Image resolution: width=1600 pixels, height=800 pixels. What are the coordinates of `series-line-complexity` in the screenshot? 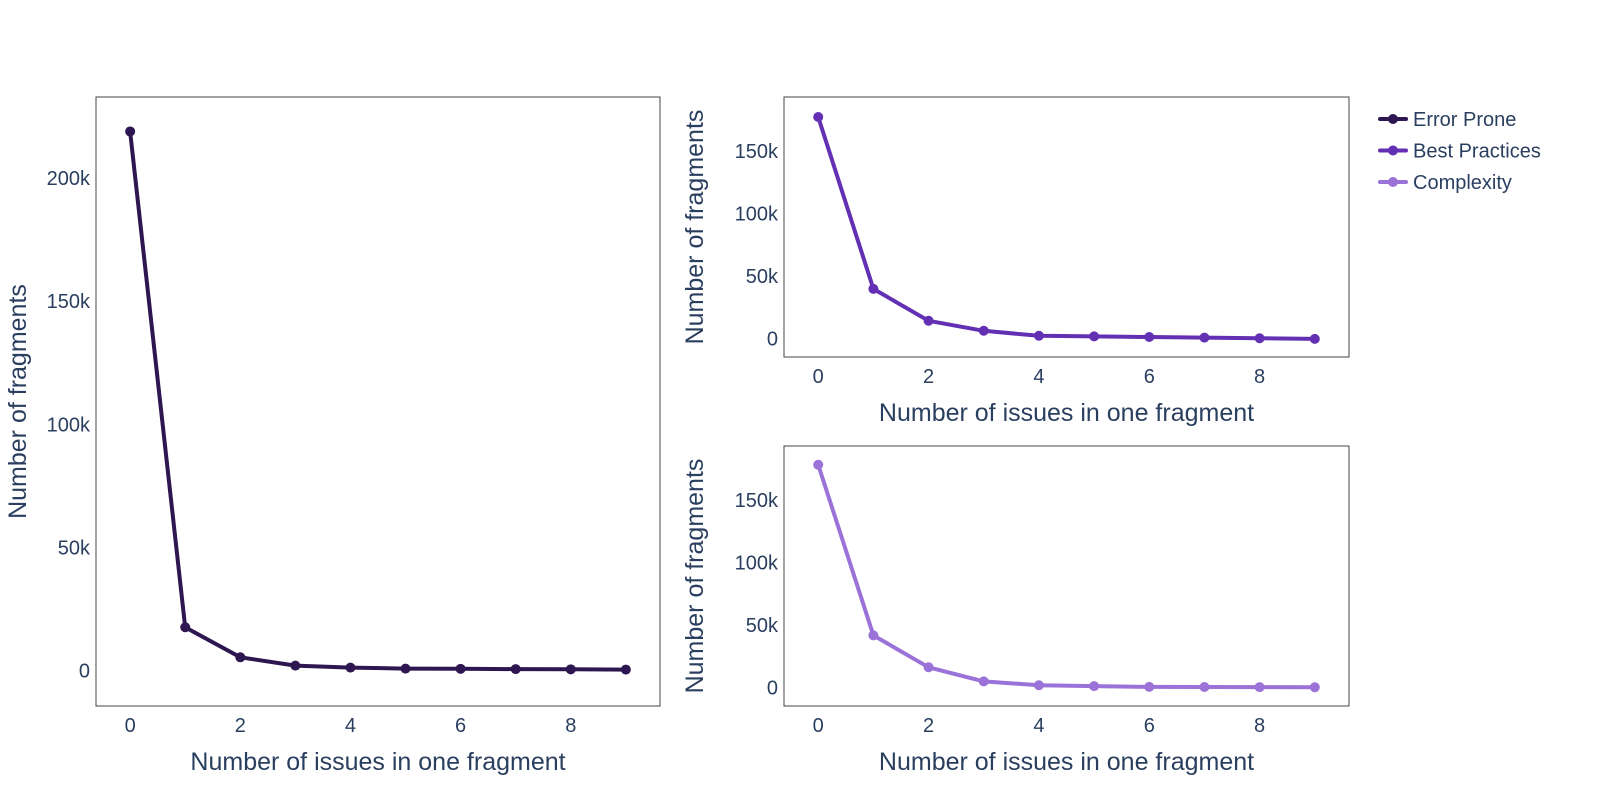 It's located at (1066, 576).